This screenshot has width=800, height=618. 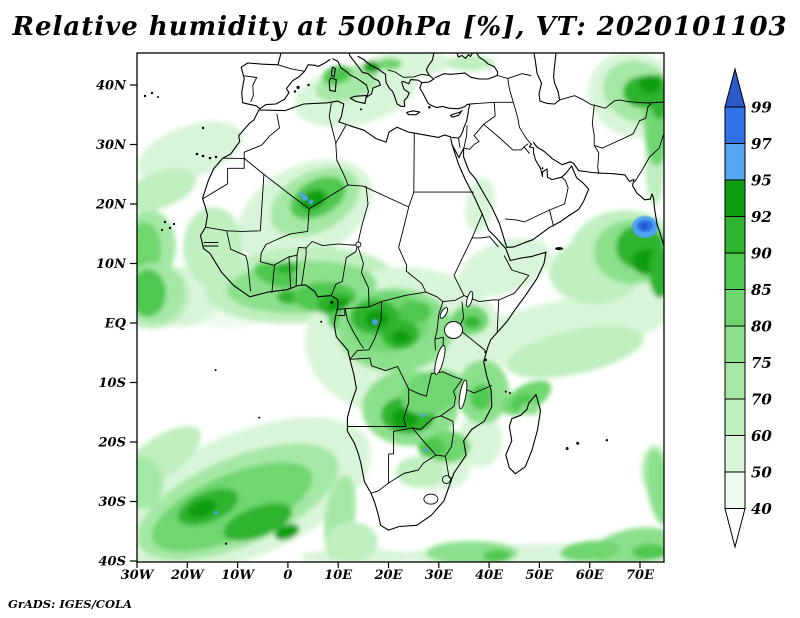 I want to click on colorbar-tick-label: 85, so click(x=761, y=290).